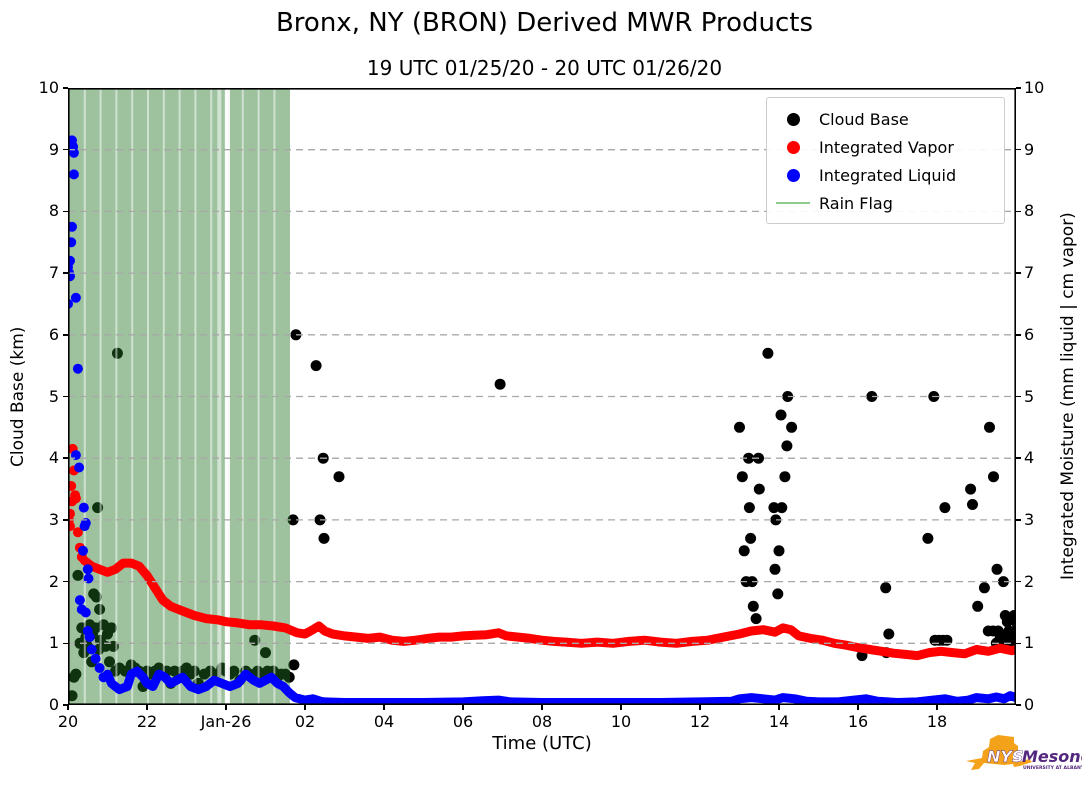 Image resolution: width=1089 pixels, height=804 pixels. What do you see at coordinates (544, 23) in the screenshot?
I see `chart-title: Bronx, NY (BRON) Derived MWR Products` at bounding box center [544, 23].